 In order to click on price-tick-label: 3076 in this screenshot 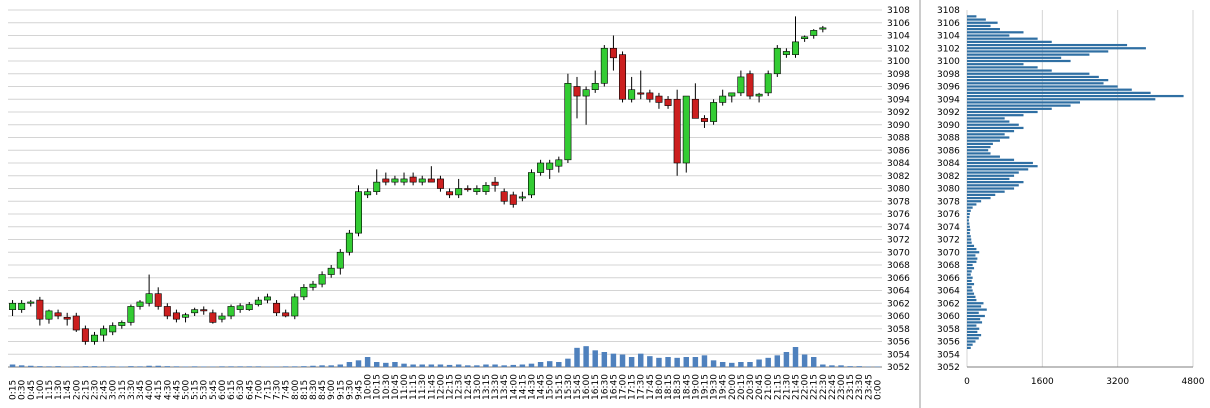, I will do `click(898, 215)`.